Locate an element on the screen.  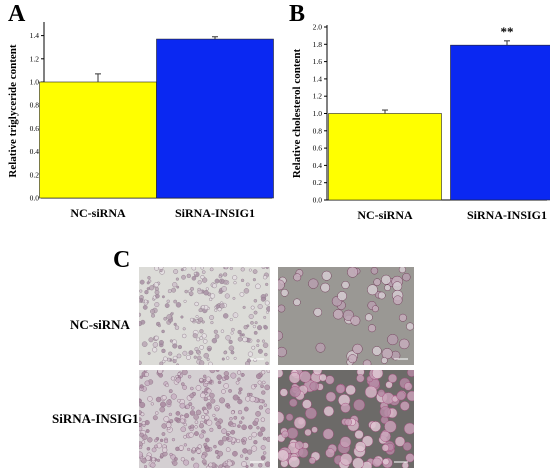
y-tick-label: 0.6 is located at coordinates (35, 128).